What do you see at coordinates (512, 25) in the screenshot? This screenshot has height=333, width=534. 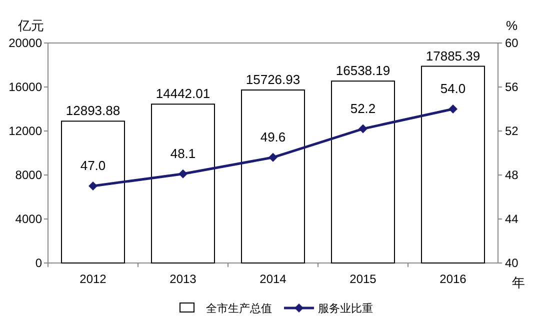 I see `y2-axis-title: %` at bounding box center [512, 25].